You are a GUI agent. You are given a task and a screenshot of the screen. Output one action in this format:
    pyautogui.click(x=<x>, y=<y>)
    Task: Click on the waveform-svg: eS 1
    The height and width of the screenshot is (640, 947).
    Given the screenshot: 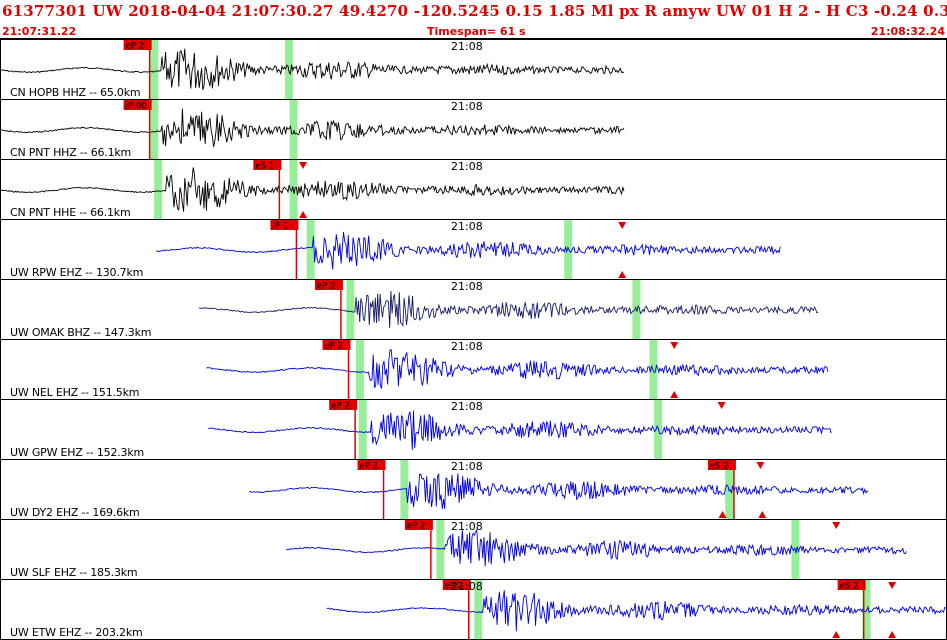 What is the action you would take?
    pyautogui.click(x=312, y=190)
    